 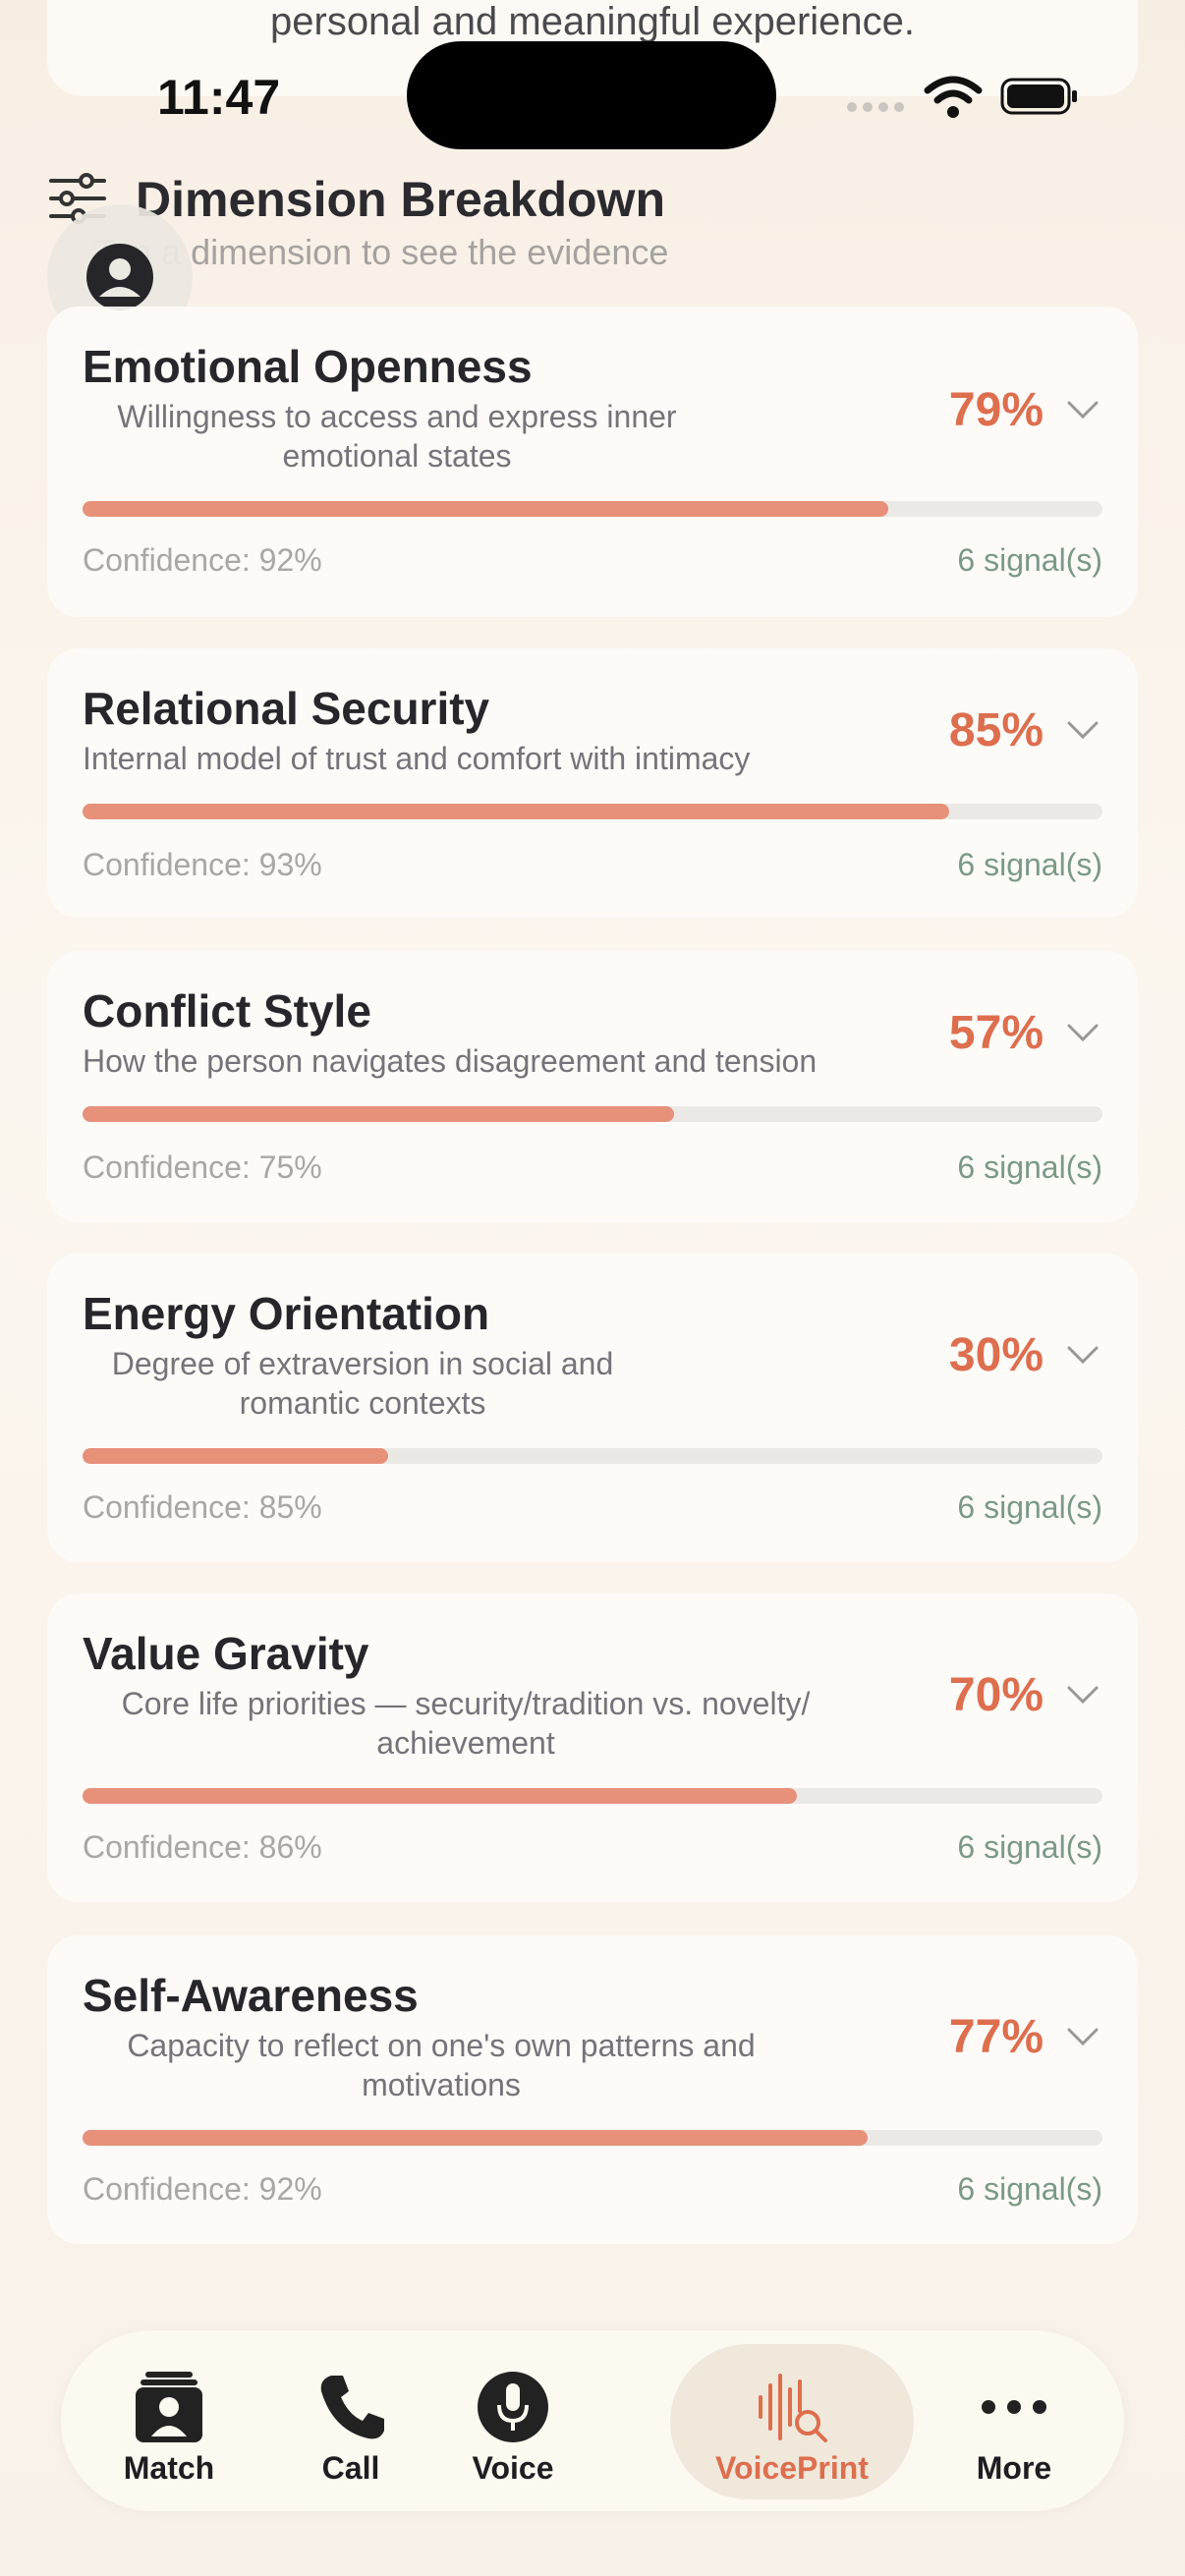 I want to click on tab-voiceprint: VoicePrint, so click(x=792, y=2420).